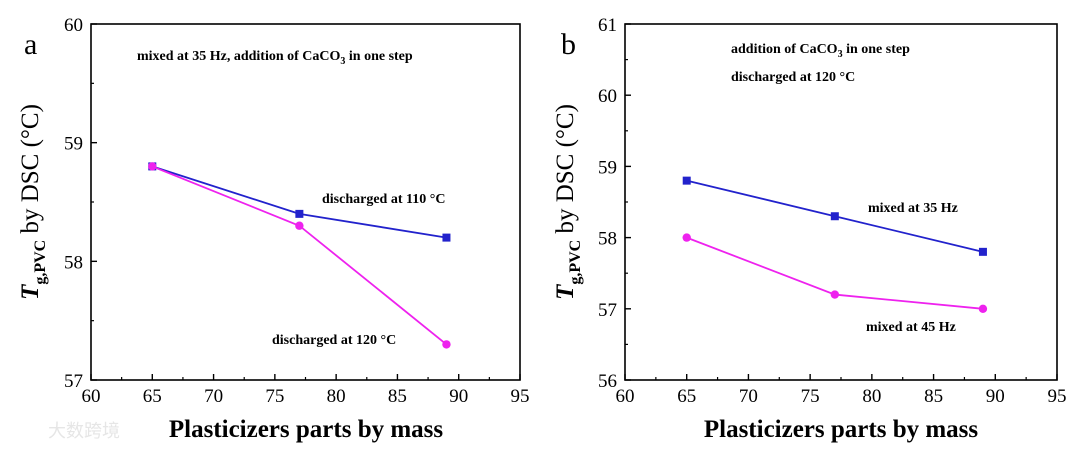 The height and width of the screenshot is (453, 1080). What do you see at coordinates (30, 44) in the screenshot?
I see `panel-a-label: a` at bounding box center [30, 44].